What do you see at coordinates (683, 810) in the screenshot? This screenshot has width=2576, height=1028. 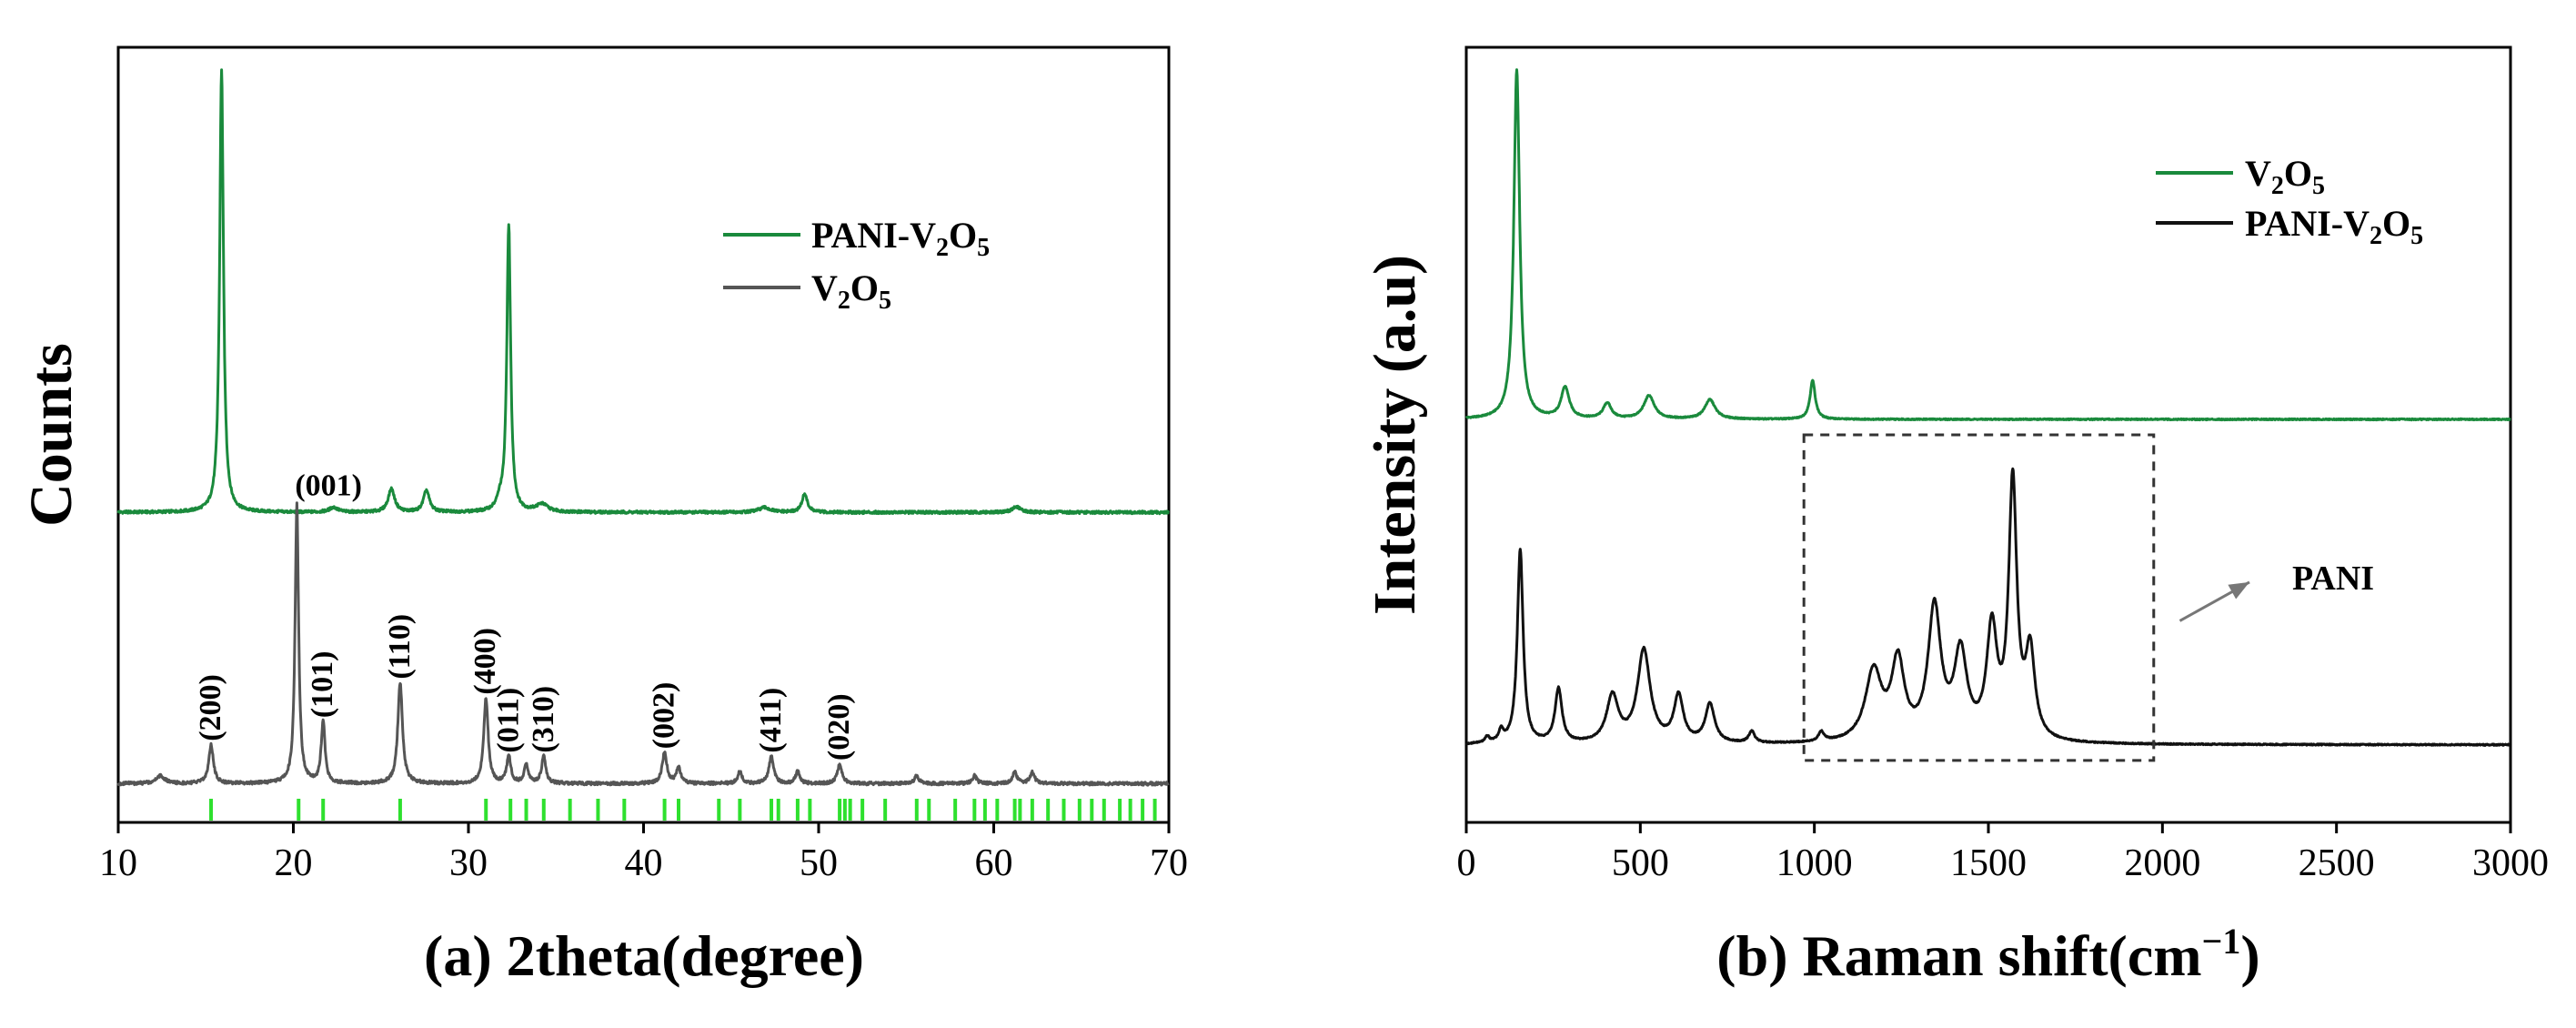 I see `panel-a-reference-lines` at bounding box center [683, 810].